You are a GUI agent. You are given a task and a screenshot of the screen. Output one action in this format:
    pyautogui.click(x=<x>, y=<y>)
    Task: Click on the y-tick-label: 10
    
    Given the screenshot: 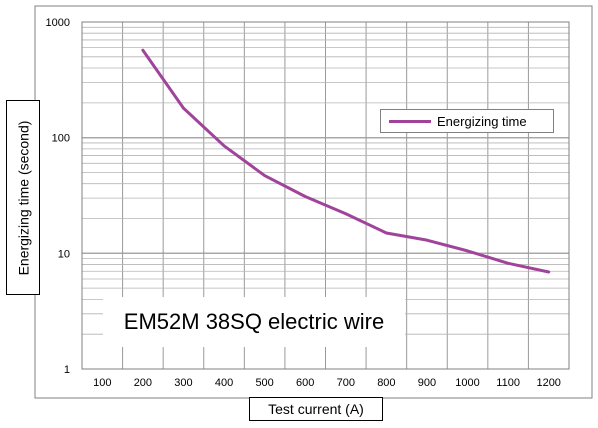 What is the action you would take?
    pyautogui.click(x=64, y=254)
    